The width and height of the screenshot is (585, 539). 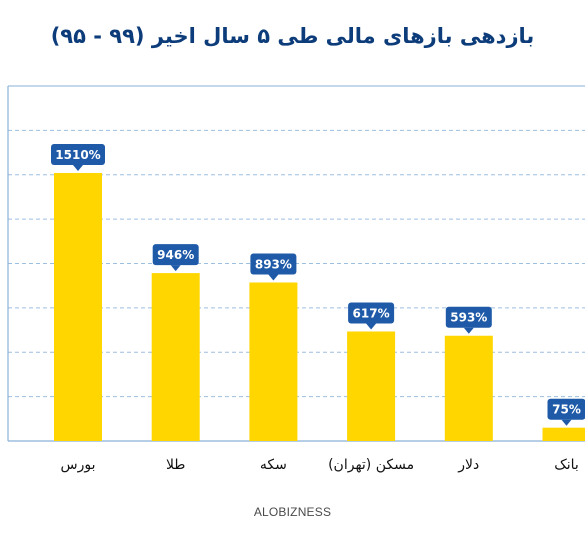 I want to click on category-label-6: بانک, so click(x=566, y=465).